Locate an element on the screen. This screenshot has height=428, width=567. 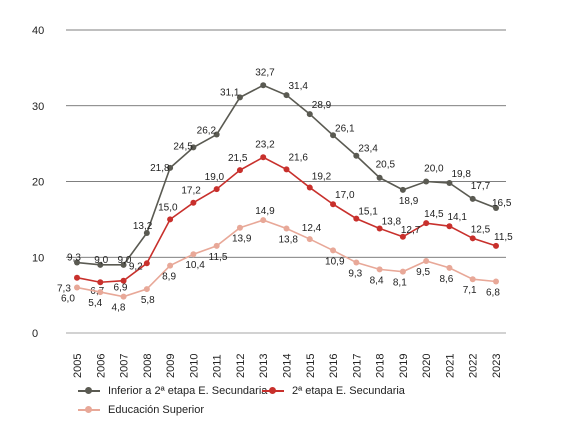
data-point-2-2013 is located at coordinates (263, 220).